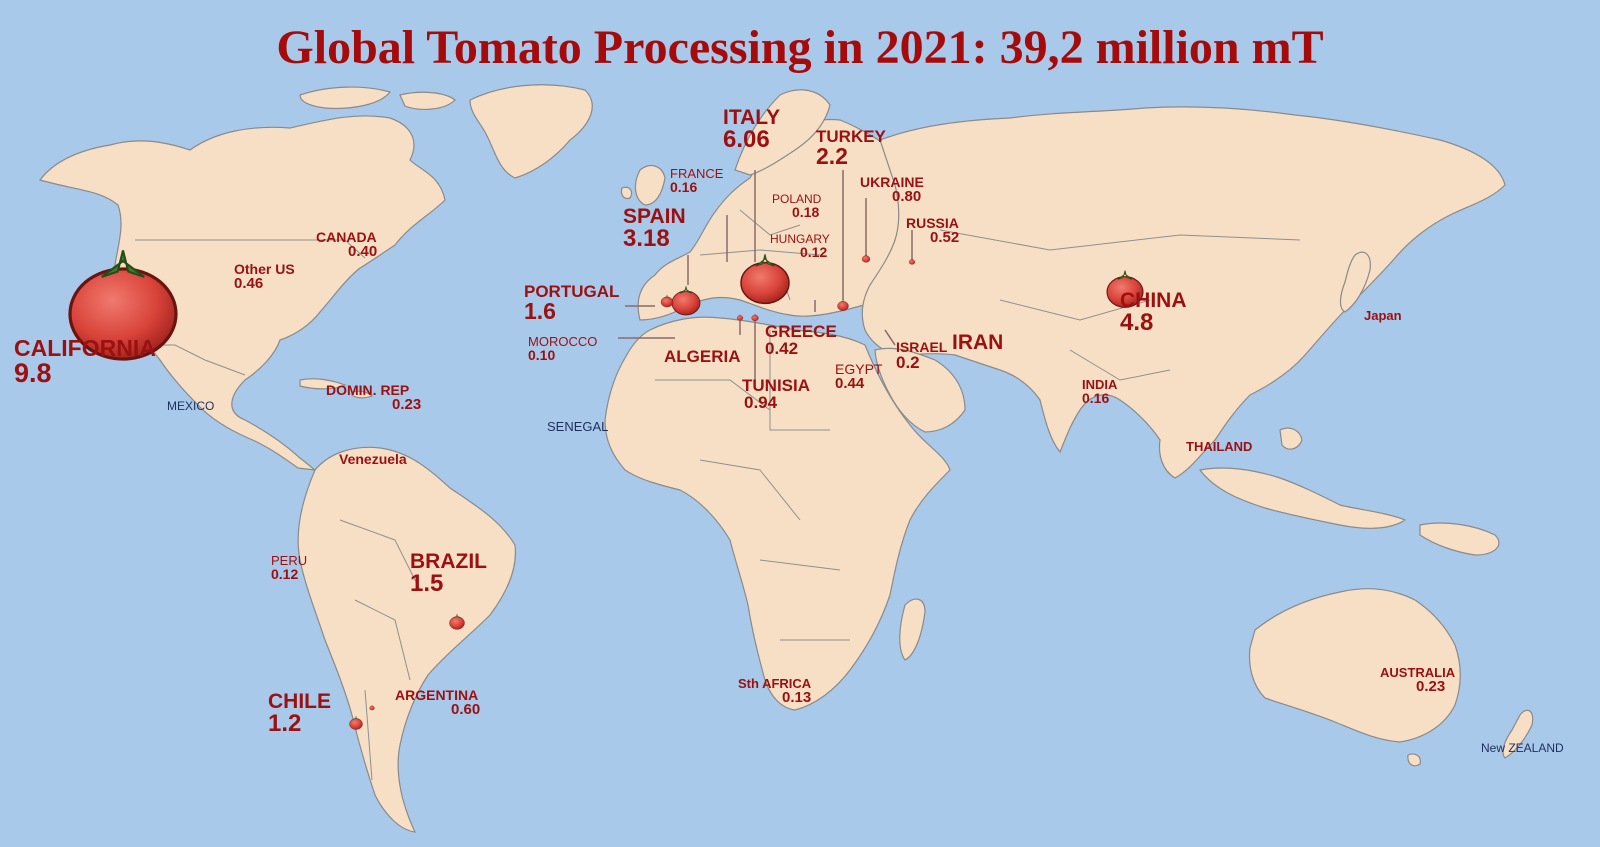  I want to click on label-canada: CANADA 0.40, so click(346, 244).